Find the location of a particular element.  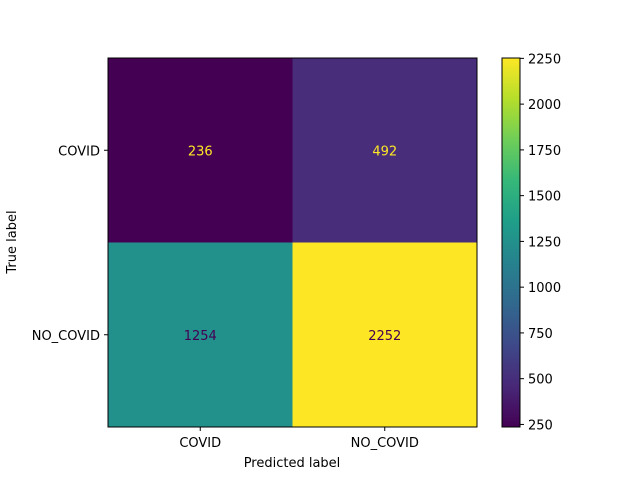

x-axis-label: Predicted label is located at coordinates (292, 463).